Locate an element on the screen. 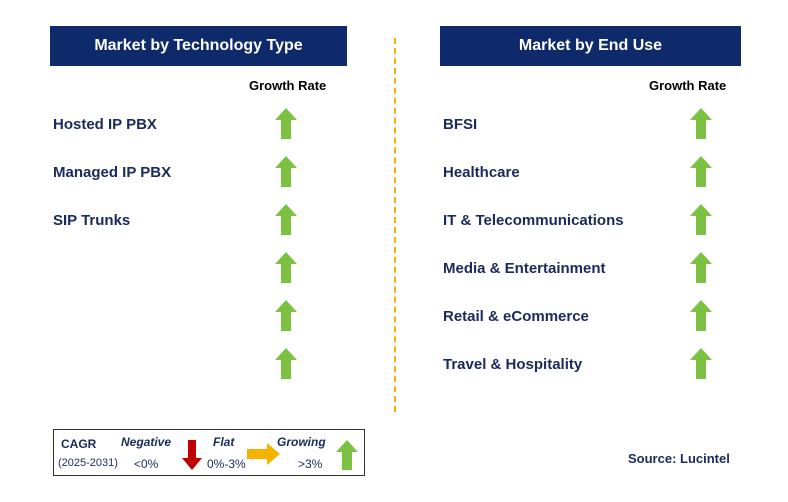 Image resolution: width=788 pixels, height=502 pixels. technology-type-title: Market by Technology Type is located at coordinates (198, 45).